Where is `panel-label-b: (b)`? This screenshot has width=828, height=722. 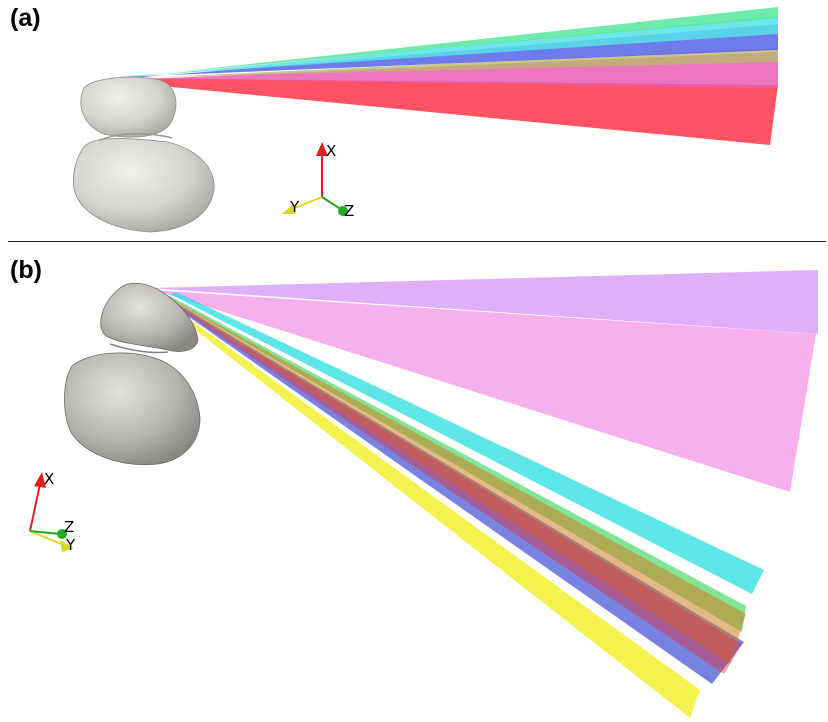 panel-label-b: (b) is located at coordinates (26, 270).